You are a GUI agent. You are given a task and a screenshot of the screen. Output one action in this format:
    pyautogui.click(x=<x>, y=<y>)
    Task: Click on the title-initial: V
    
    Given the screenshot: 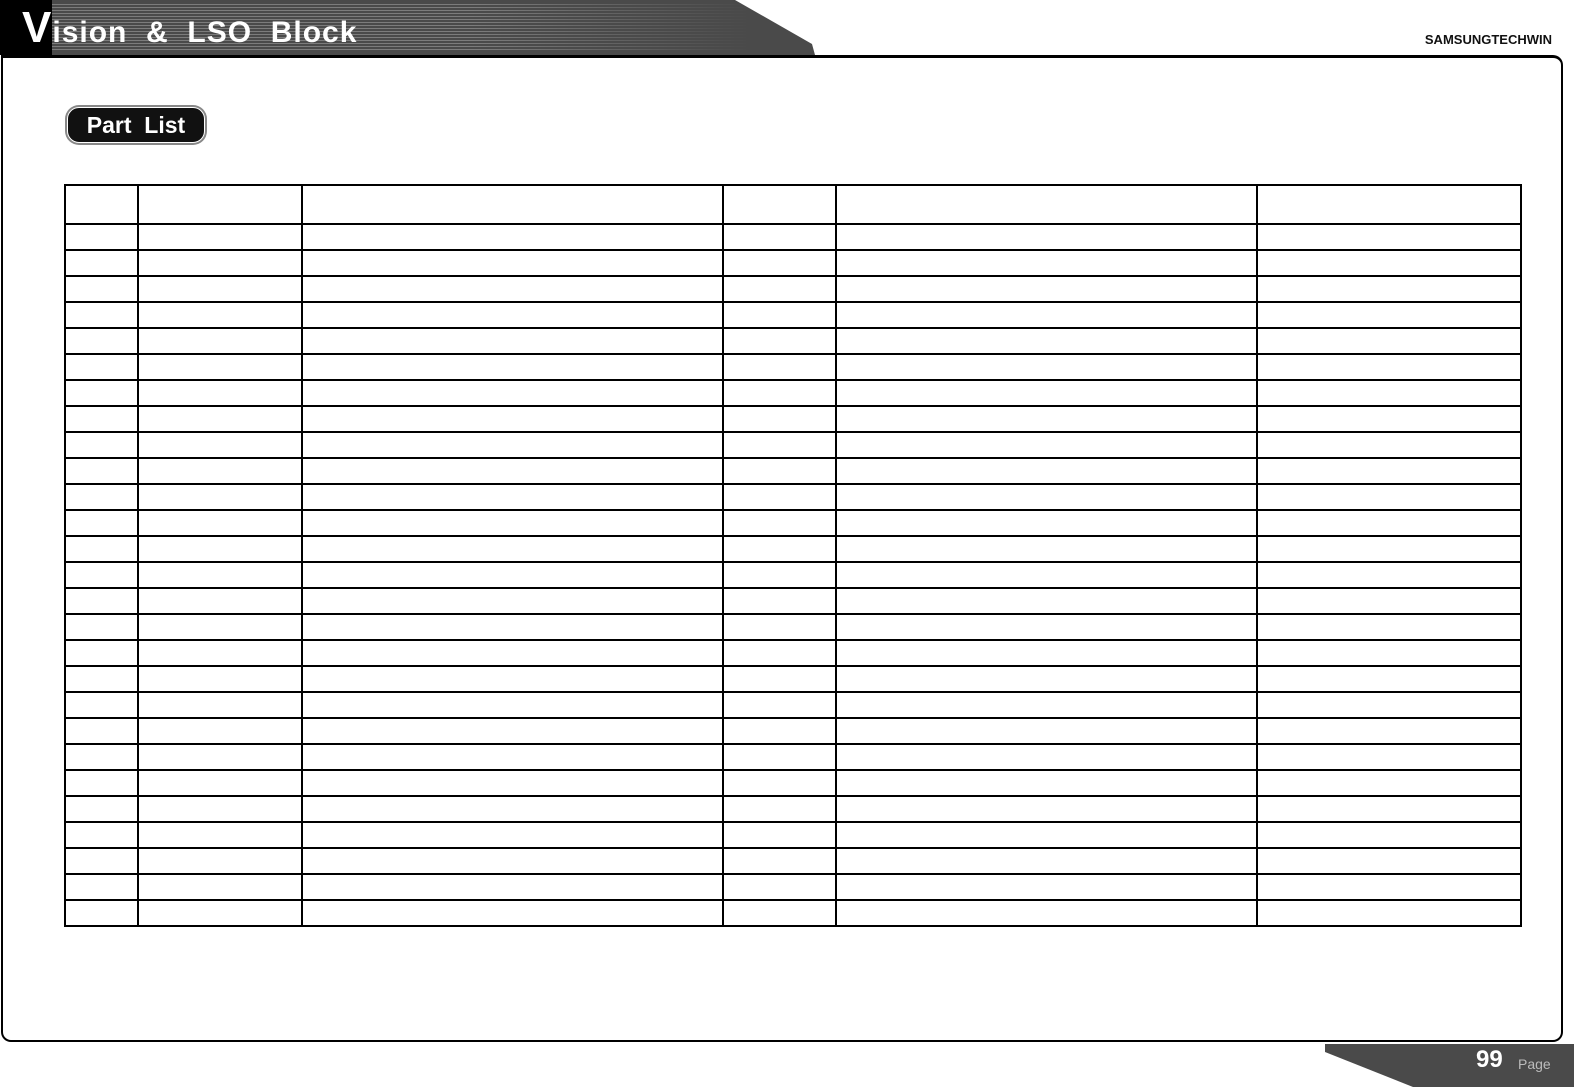 What is the action you would take?
    pyautogui.click(x=37, y=27)
    